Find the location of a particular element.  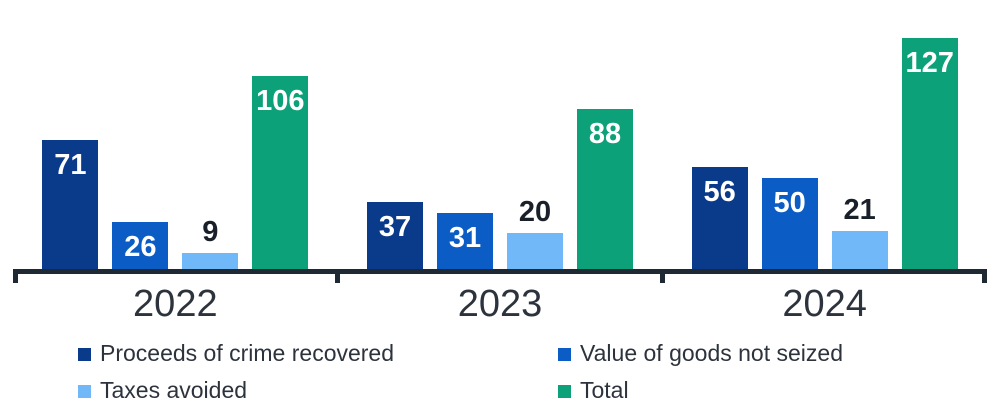

bar-value-label: 31 is located at coordinates (465, 238).